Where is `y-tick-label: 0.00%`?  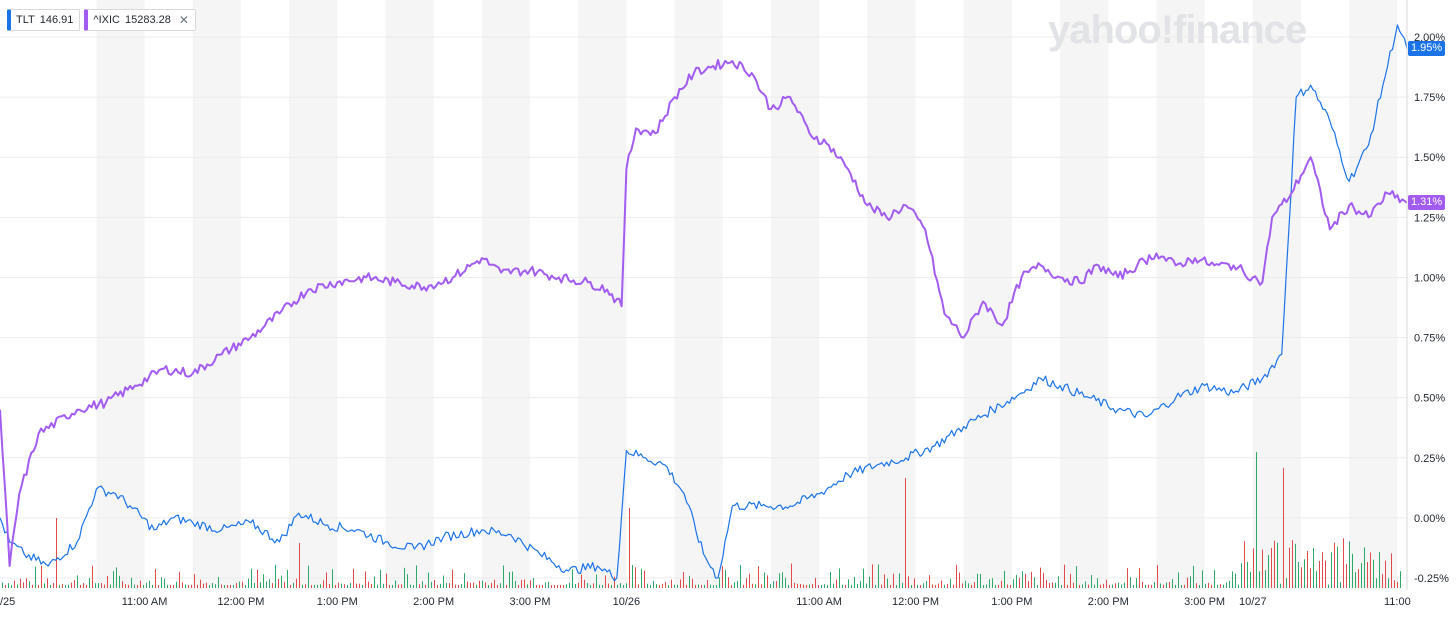 y-tick-label: 0.00% is located at coordinates (1429, 519).